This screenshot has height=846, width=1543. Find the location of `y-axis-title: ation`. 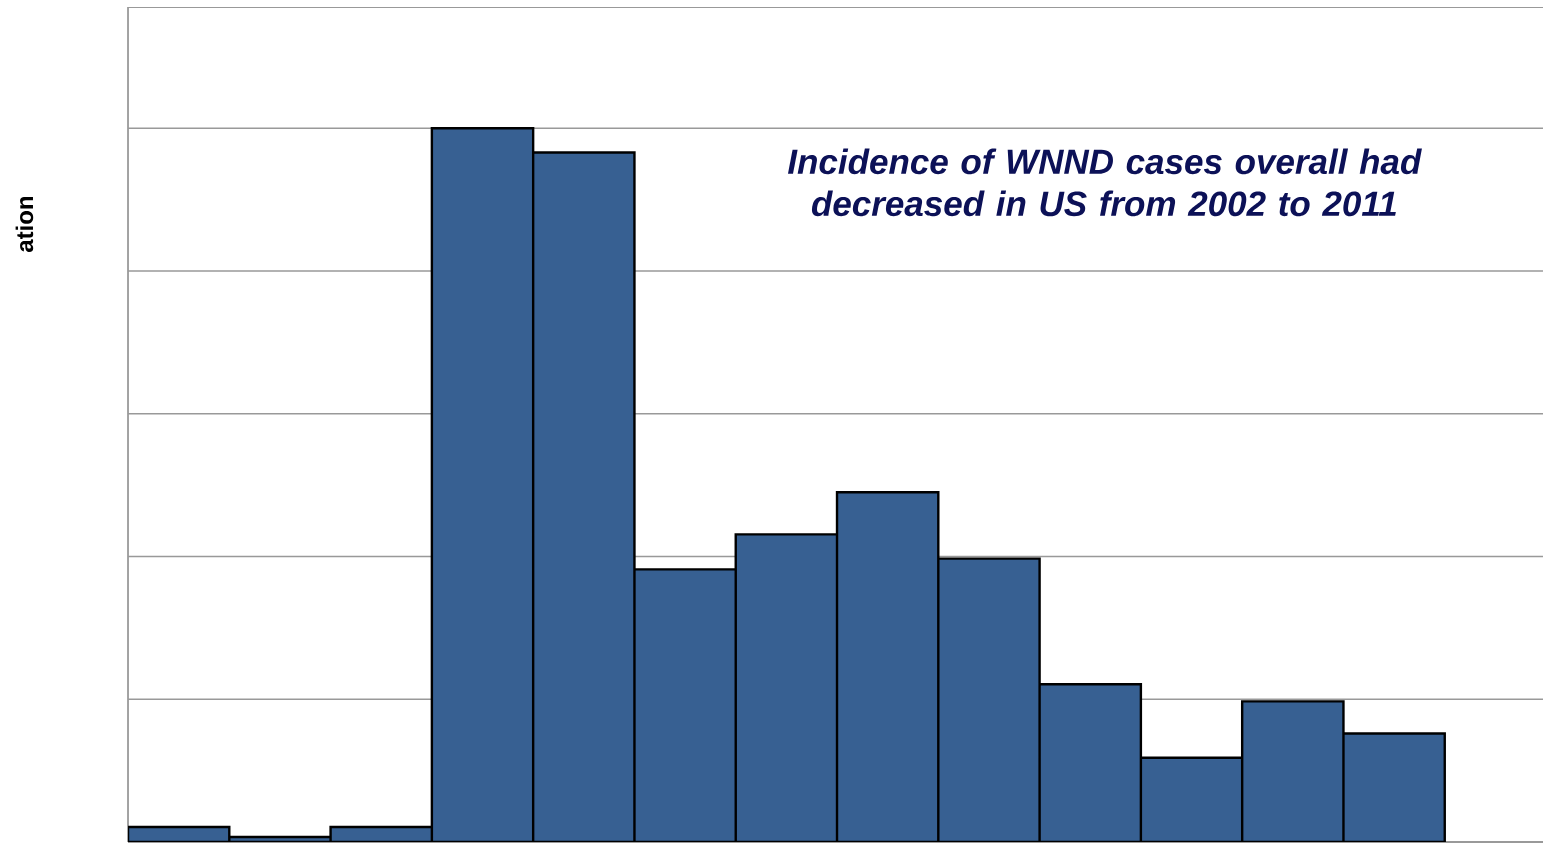

y-axis-title: ation is located at coordinates (24, 224).